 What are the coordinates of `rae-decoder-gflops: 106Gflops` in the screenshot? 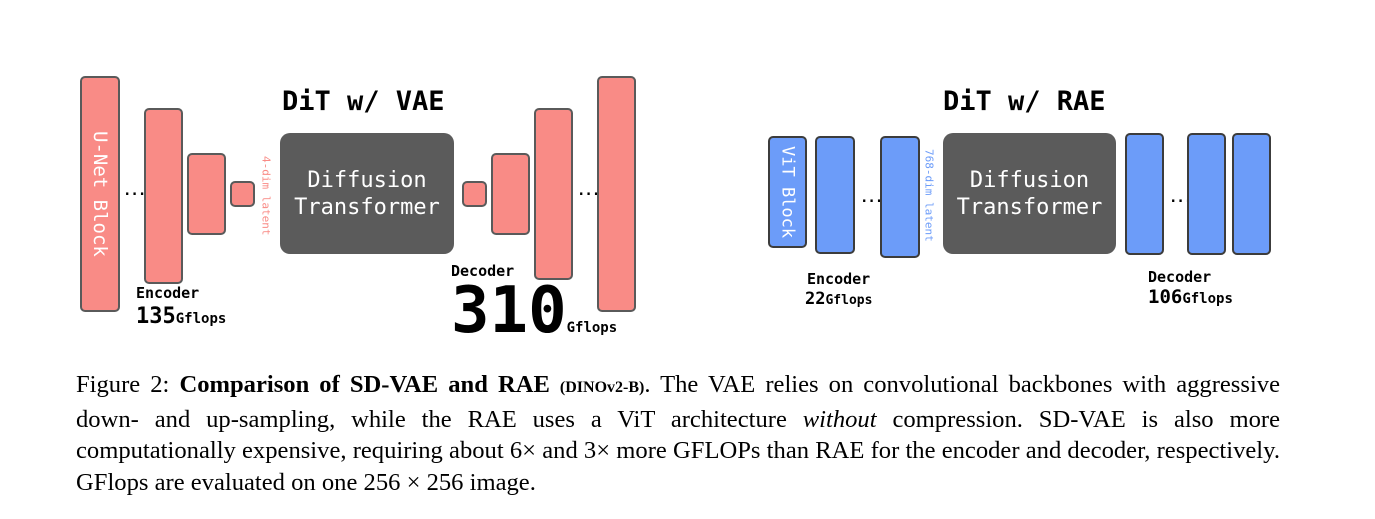 It's located at (1190, 297).